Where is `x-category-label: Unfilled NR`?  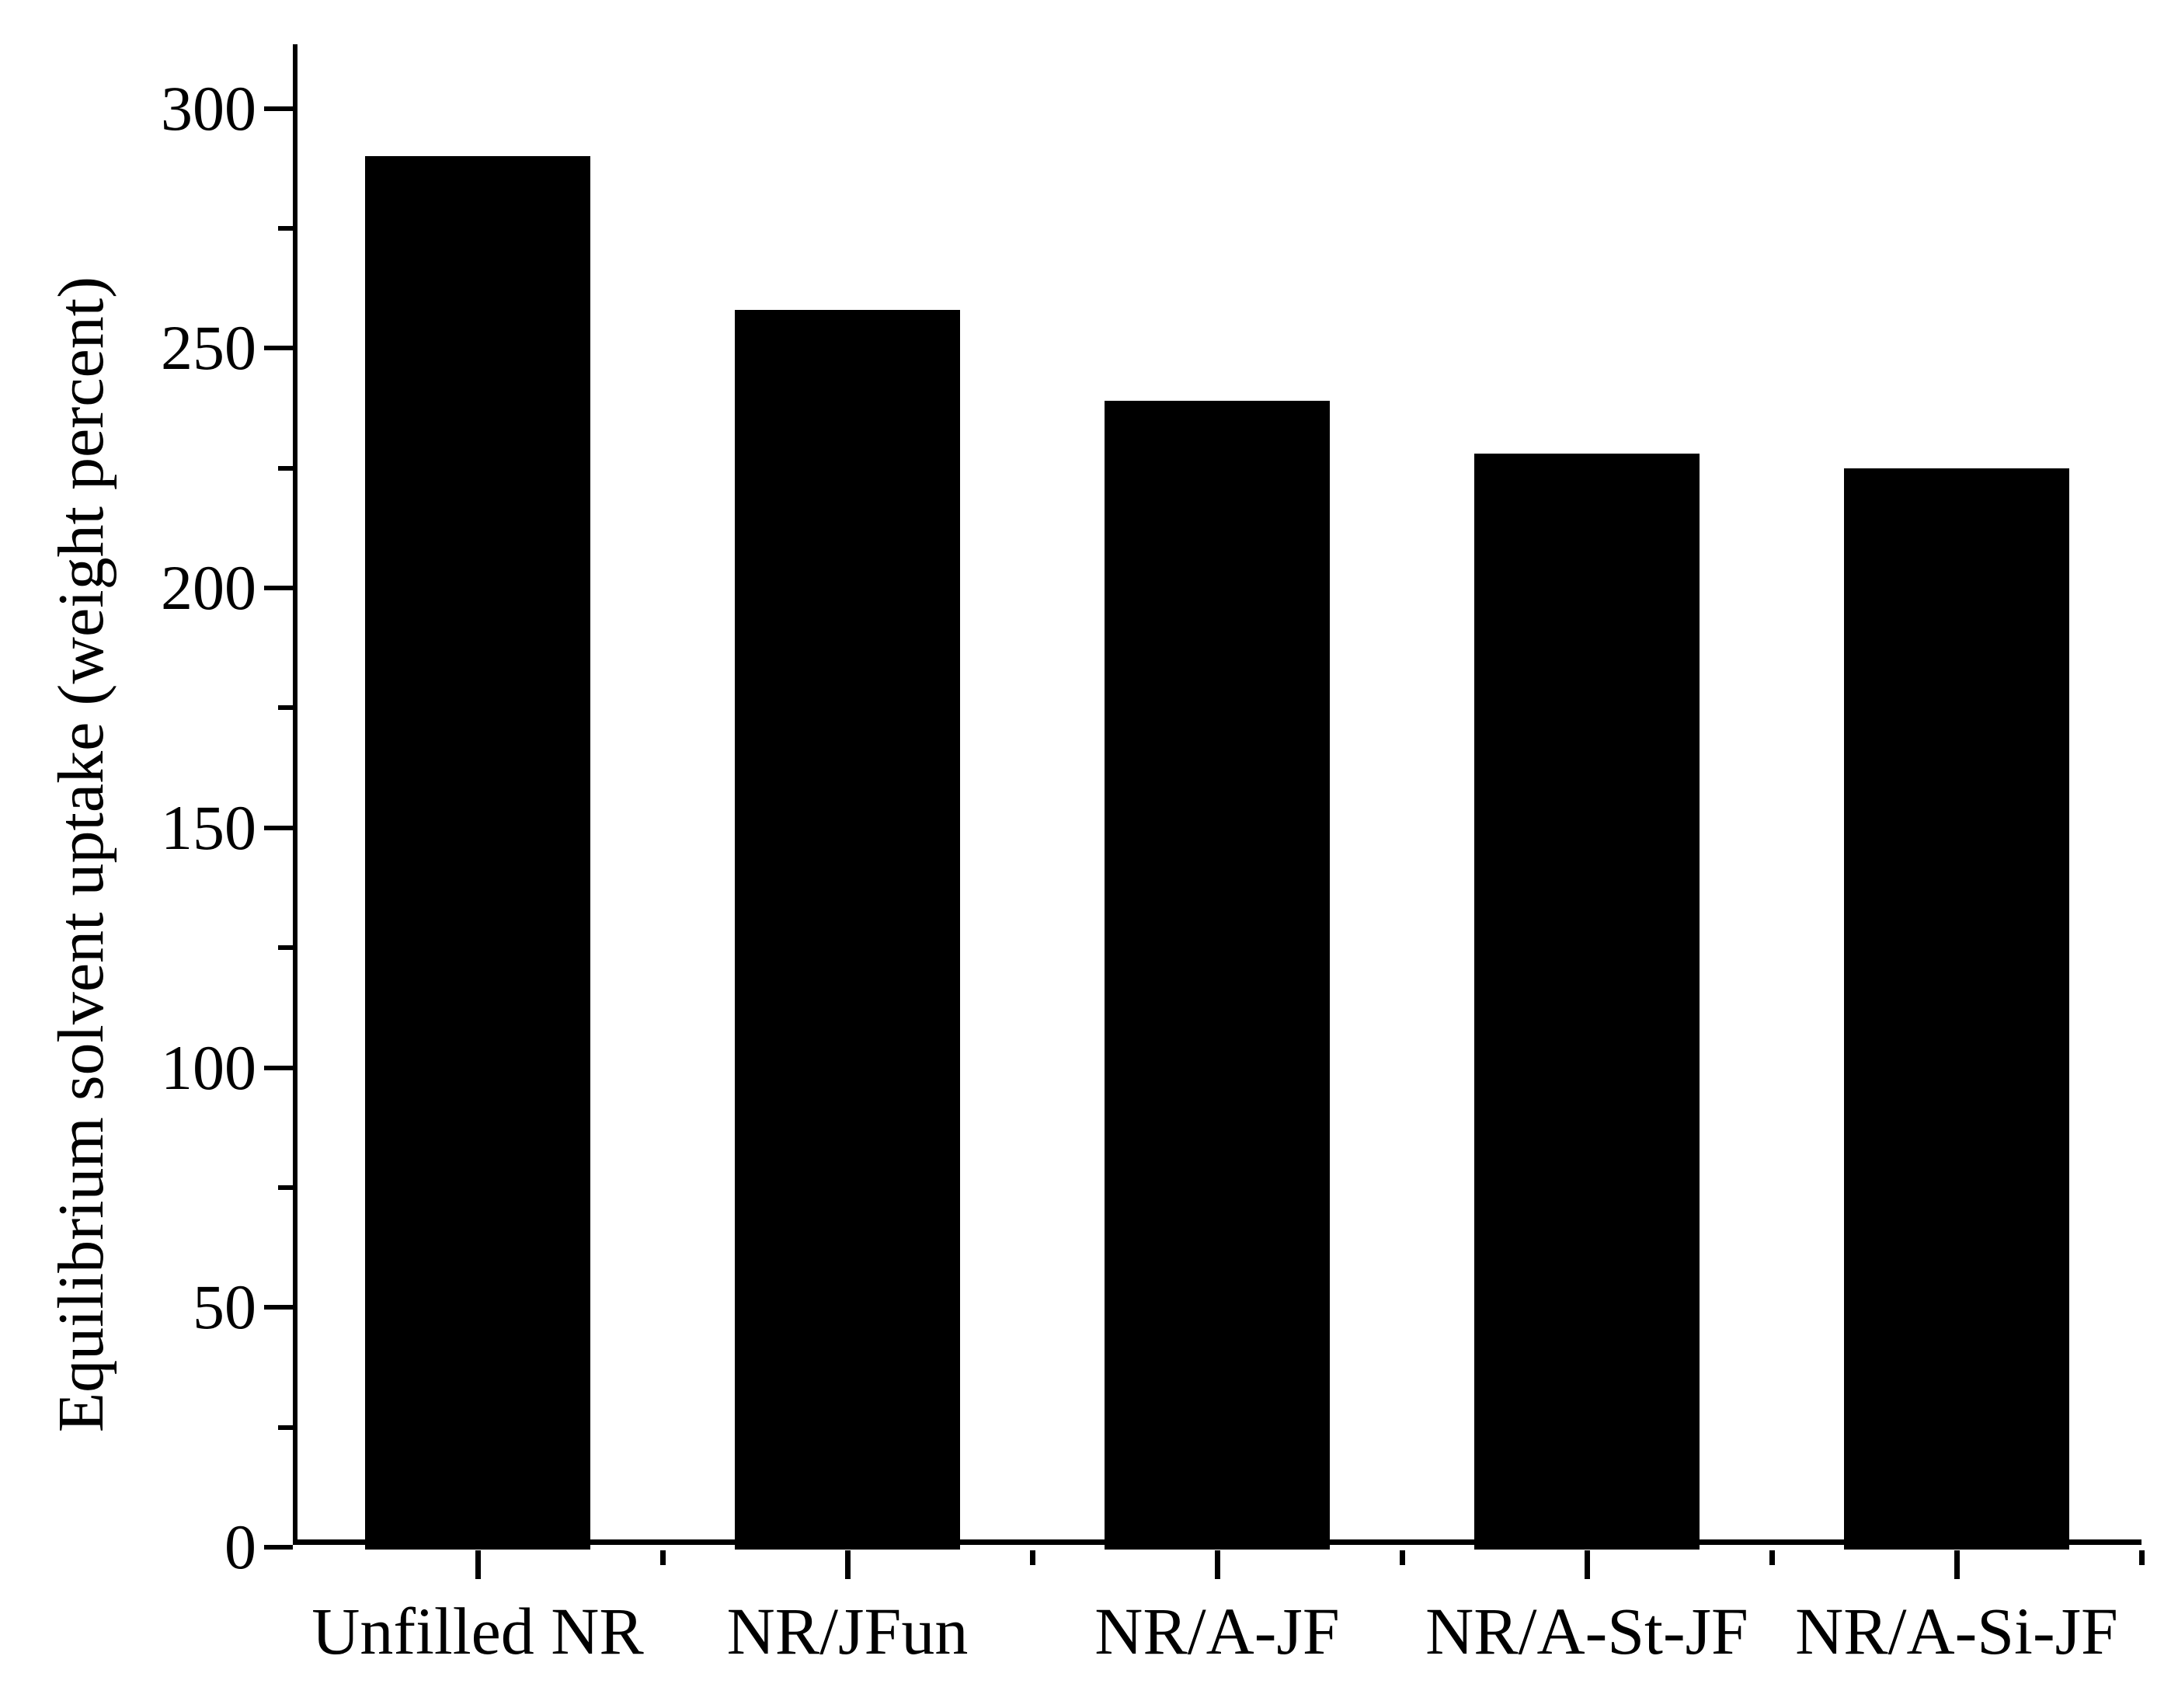 x-category-label: Unfilled NR is located at coordinates (477, 1631).